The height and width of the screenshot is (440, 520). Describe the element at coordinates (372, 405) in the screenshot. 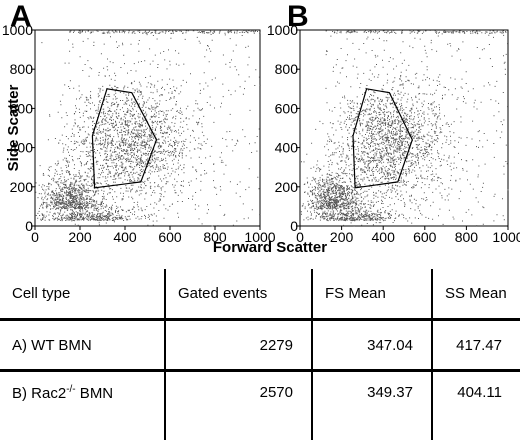

I see `row-fs-mean: 349.37` at that location.